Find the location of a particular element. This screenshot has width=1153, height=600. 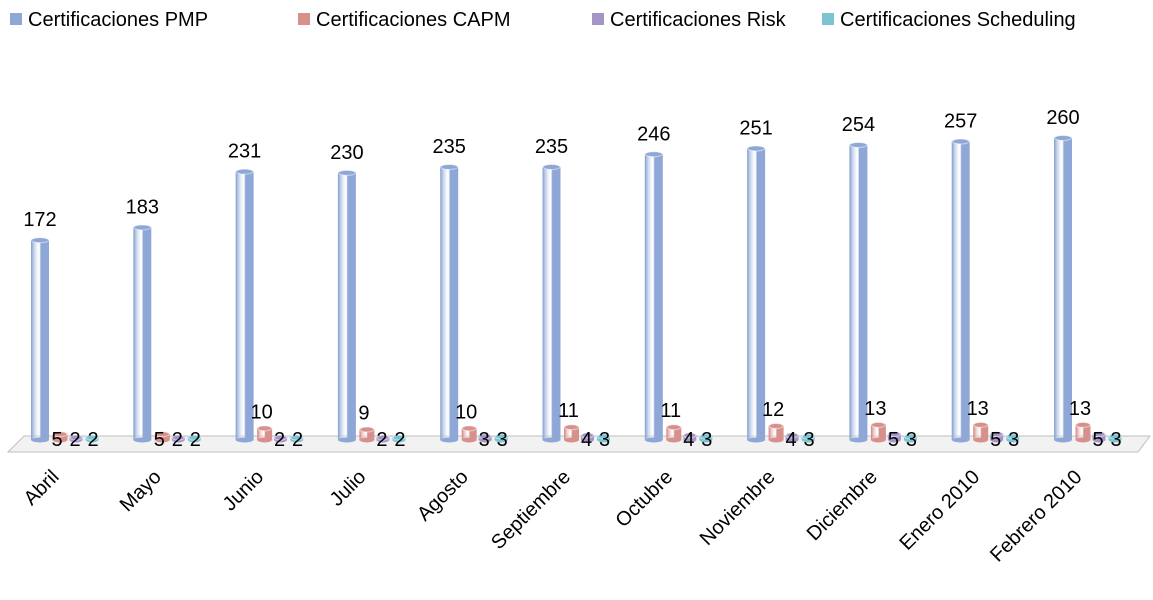

data-label: 254 is located at coordinates (858, 125).